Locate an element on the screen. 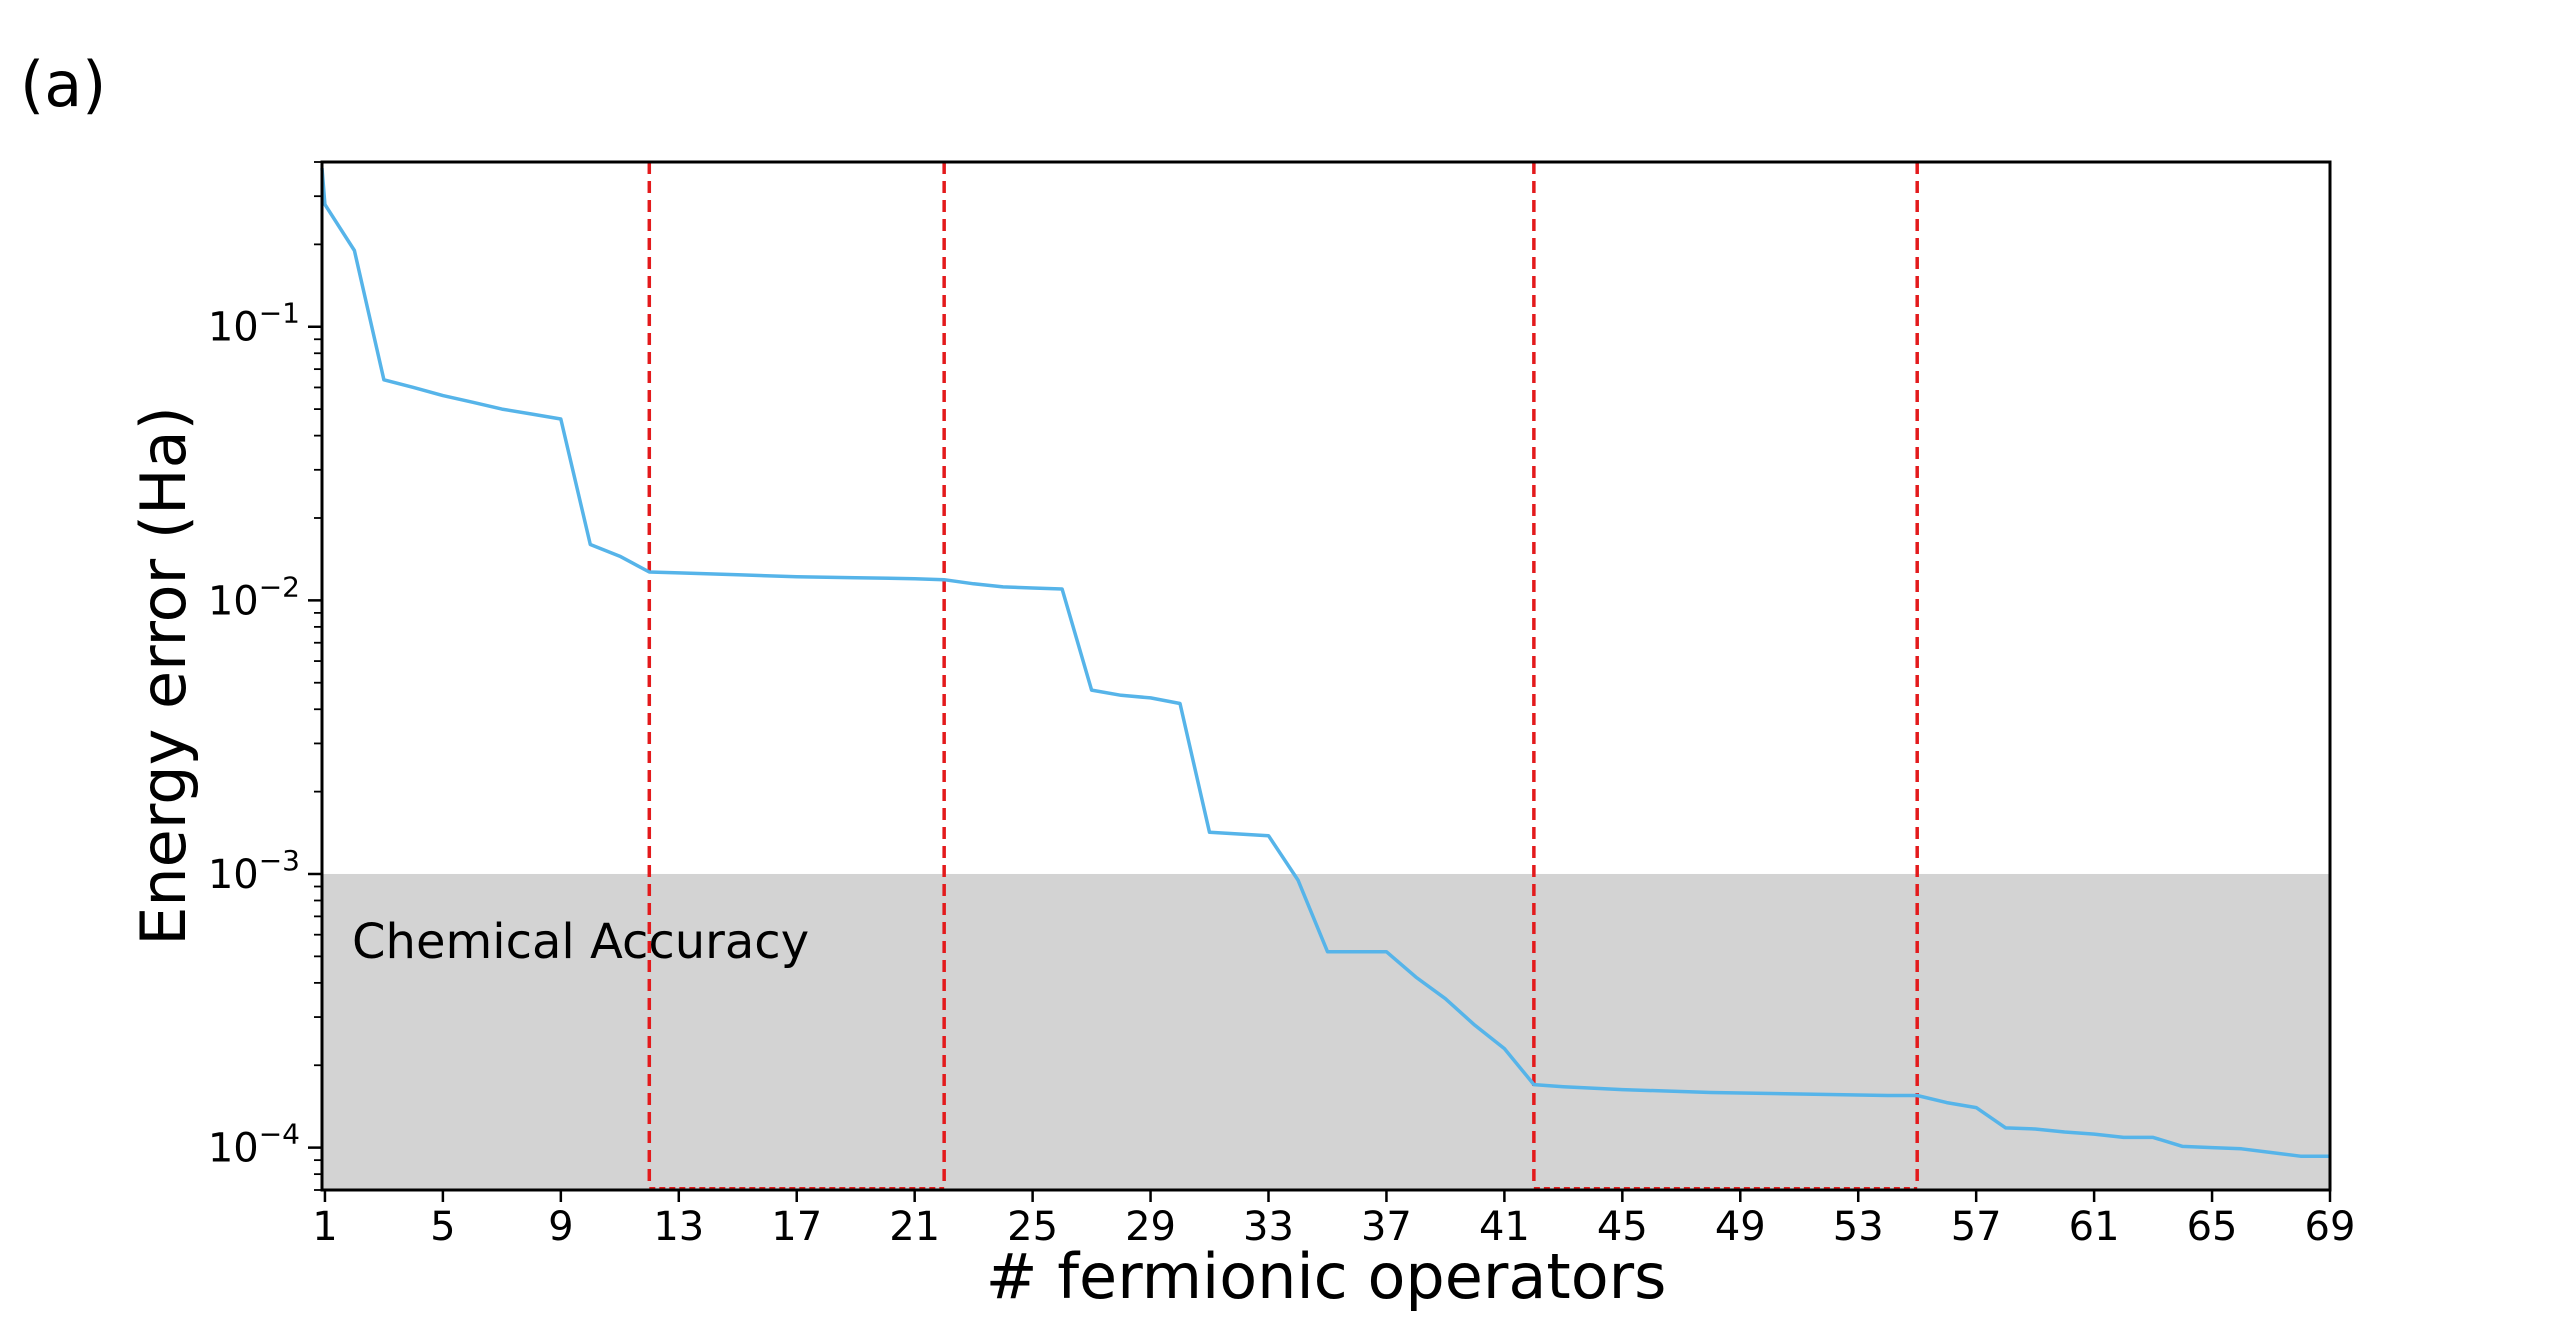 Image resolution: width=2560 pixels, height=1337 pixels. x-tick-label: 57 is located at coordinates (1976, 1227).